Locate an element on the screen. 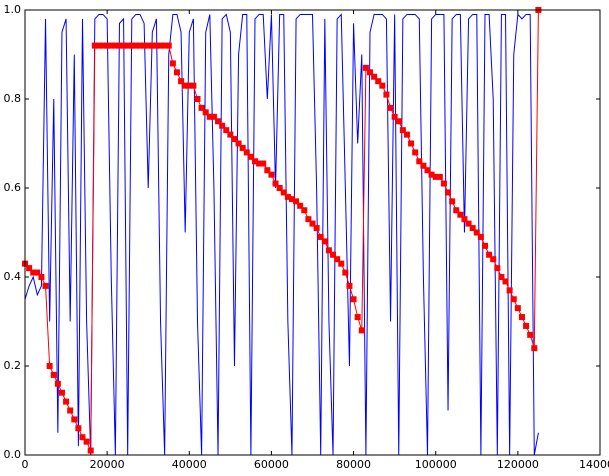 The width and height of the screenshot is (609, 476). x-tick-label: 60000 is located at coordinates (271, 464).